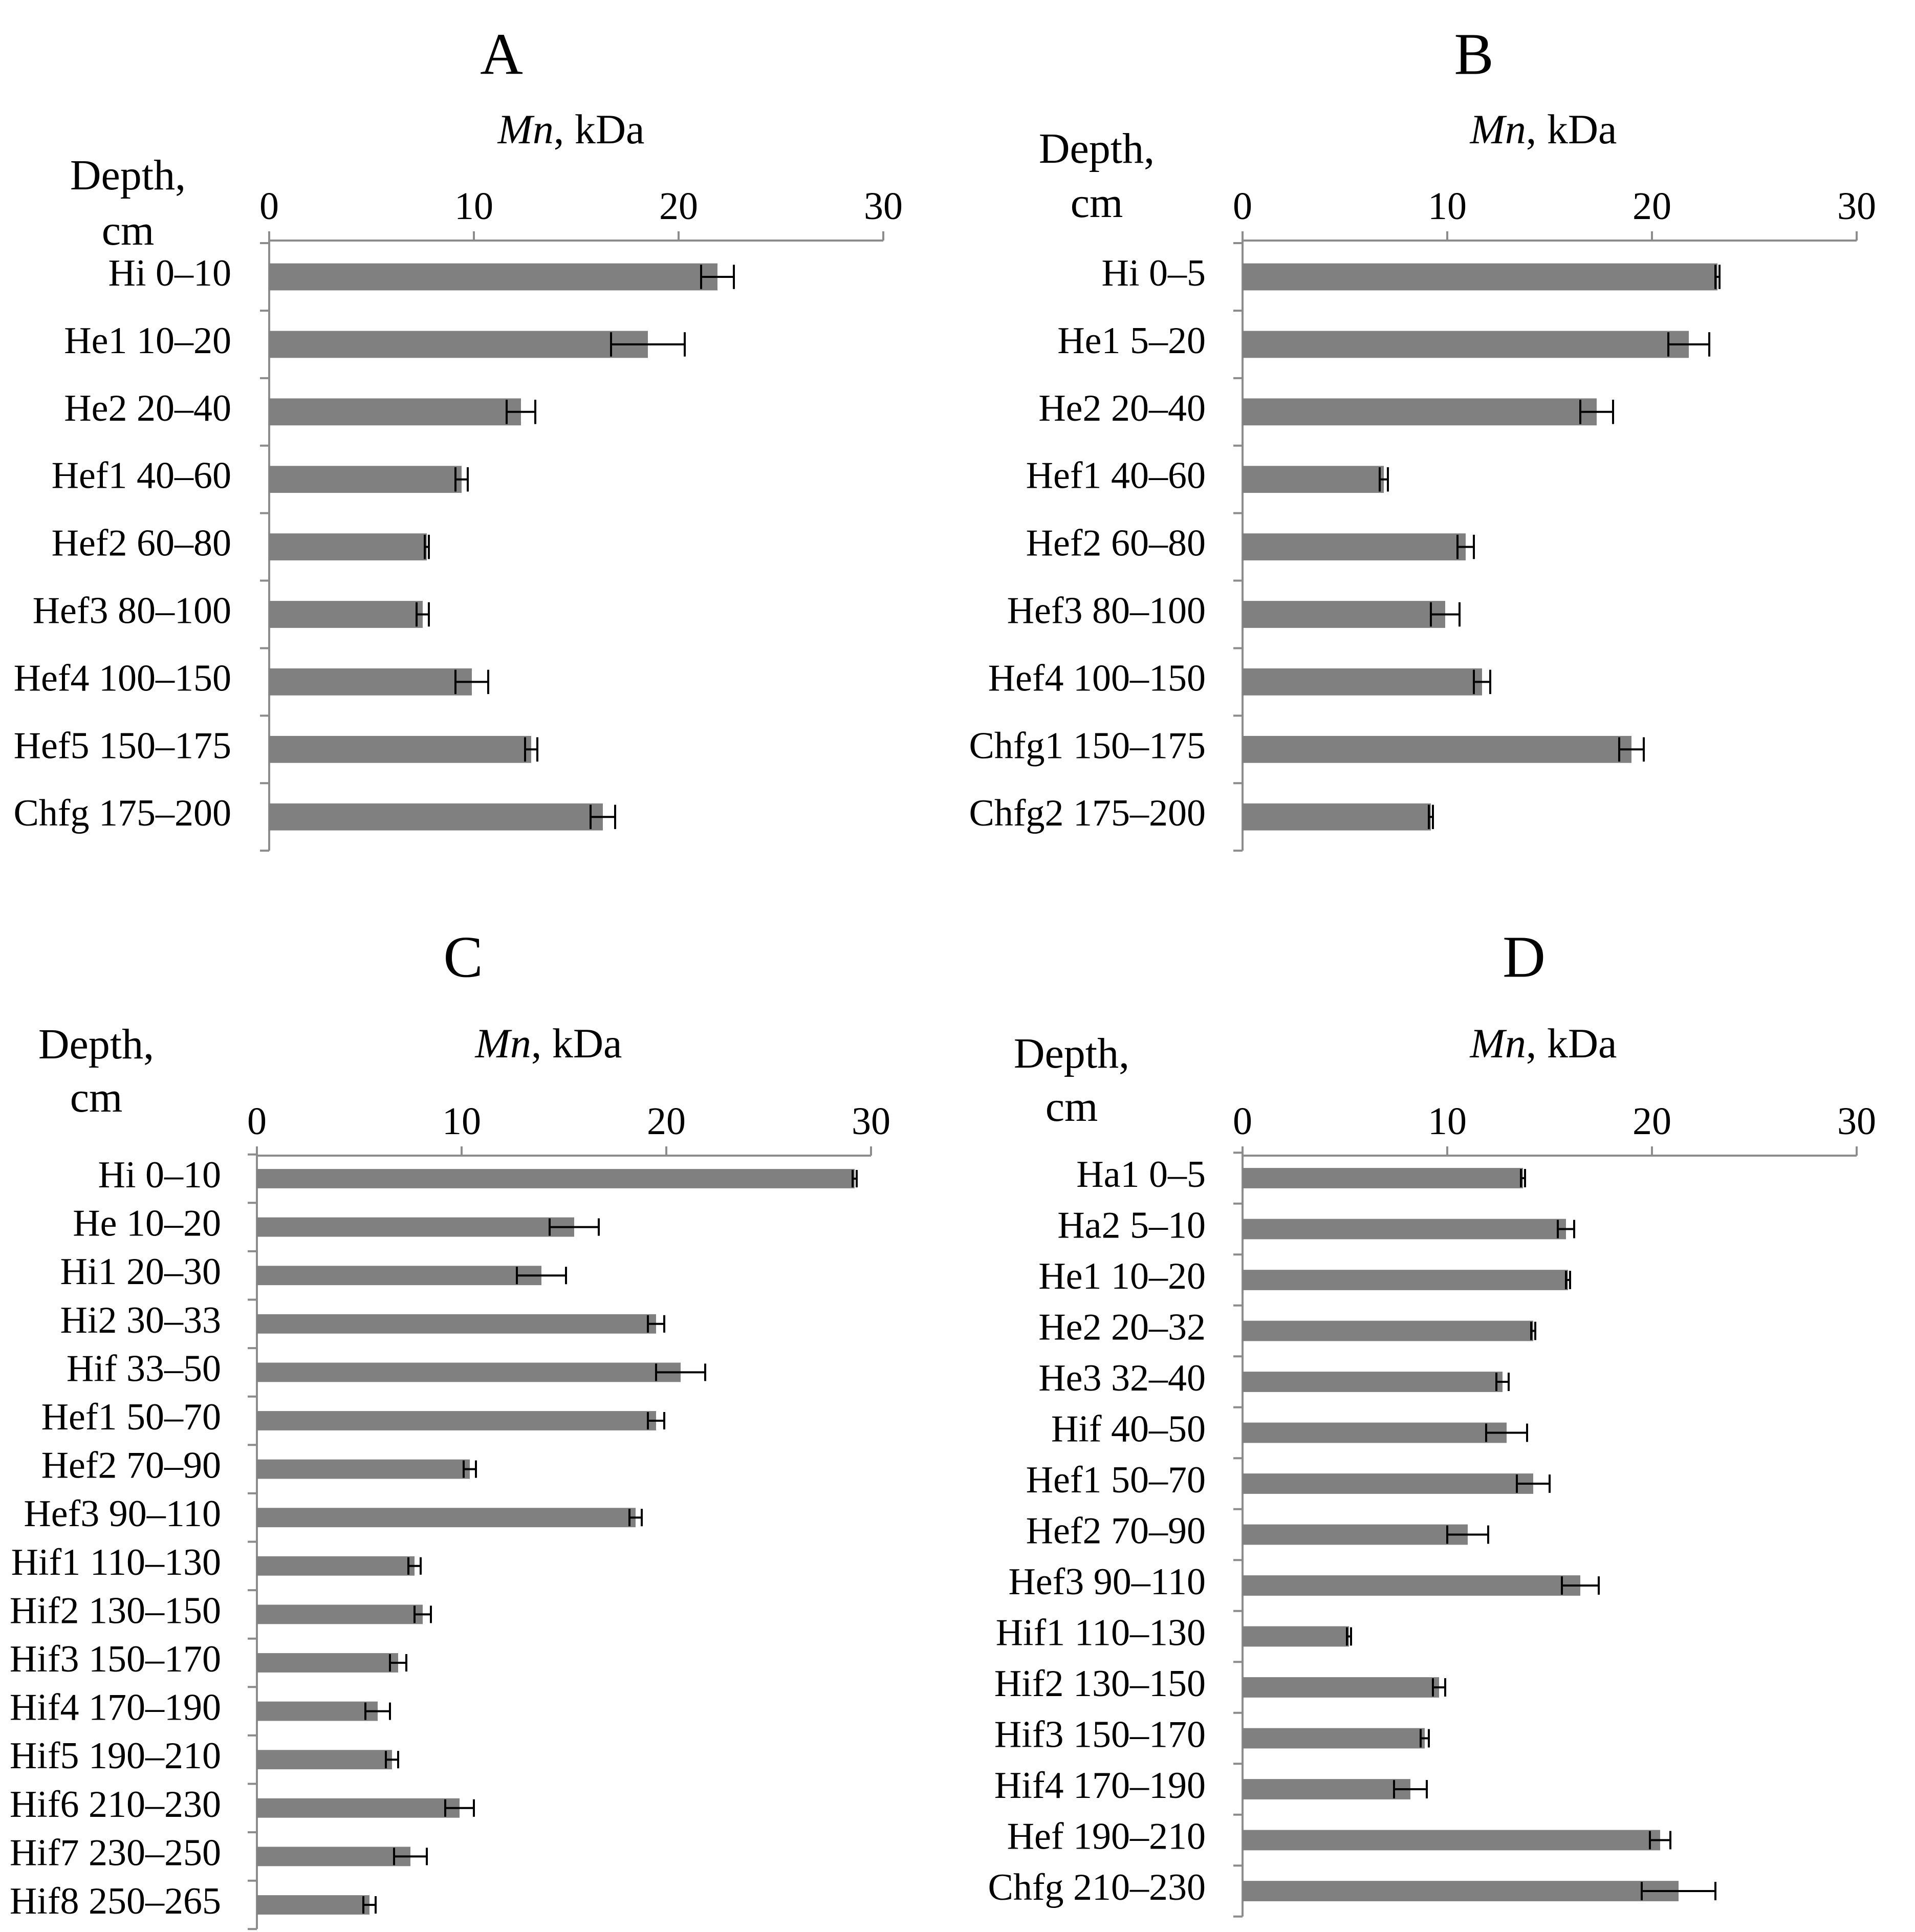 The image size is (1915, 1932). I want to click on category-label: Hef2 70–90, so click(1116, 1531).